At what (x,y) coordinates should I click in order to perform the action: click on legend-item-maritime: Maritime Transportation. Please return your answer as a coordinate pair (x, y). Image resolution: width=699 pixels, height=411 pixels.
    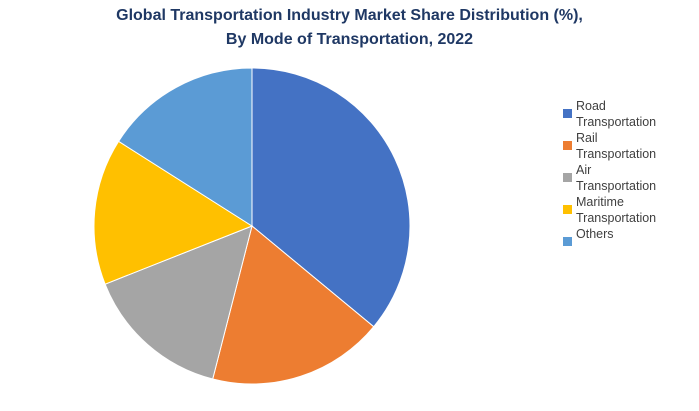
    Looking at the image, I should click on (631, 210).